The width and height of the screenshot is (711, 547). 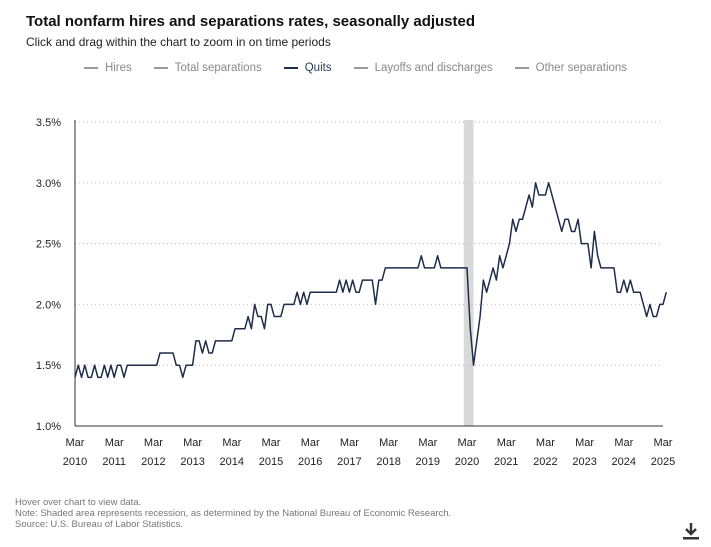 I want to click on legend-item-other-separations: Other separations, so click(x=570, y=68).